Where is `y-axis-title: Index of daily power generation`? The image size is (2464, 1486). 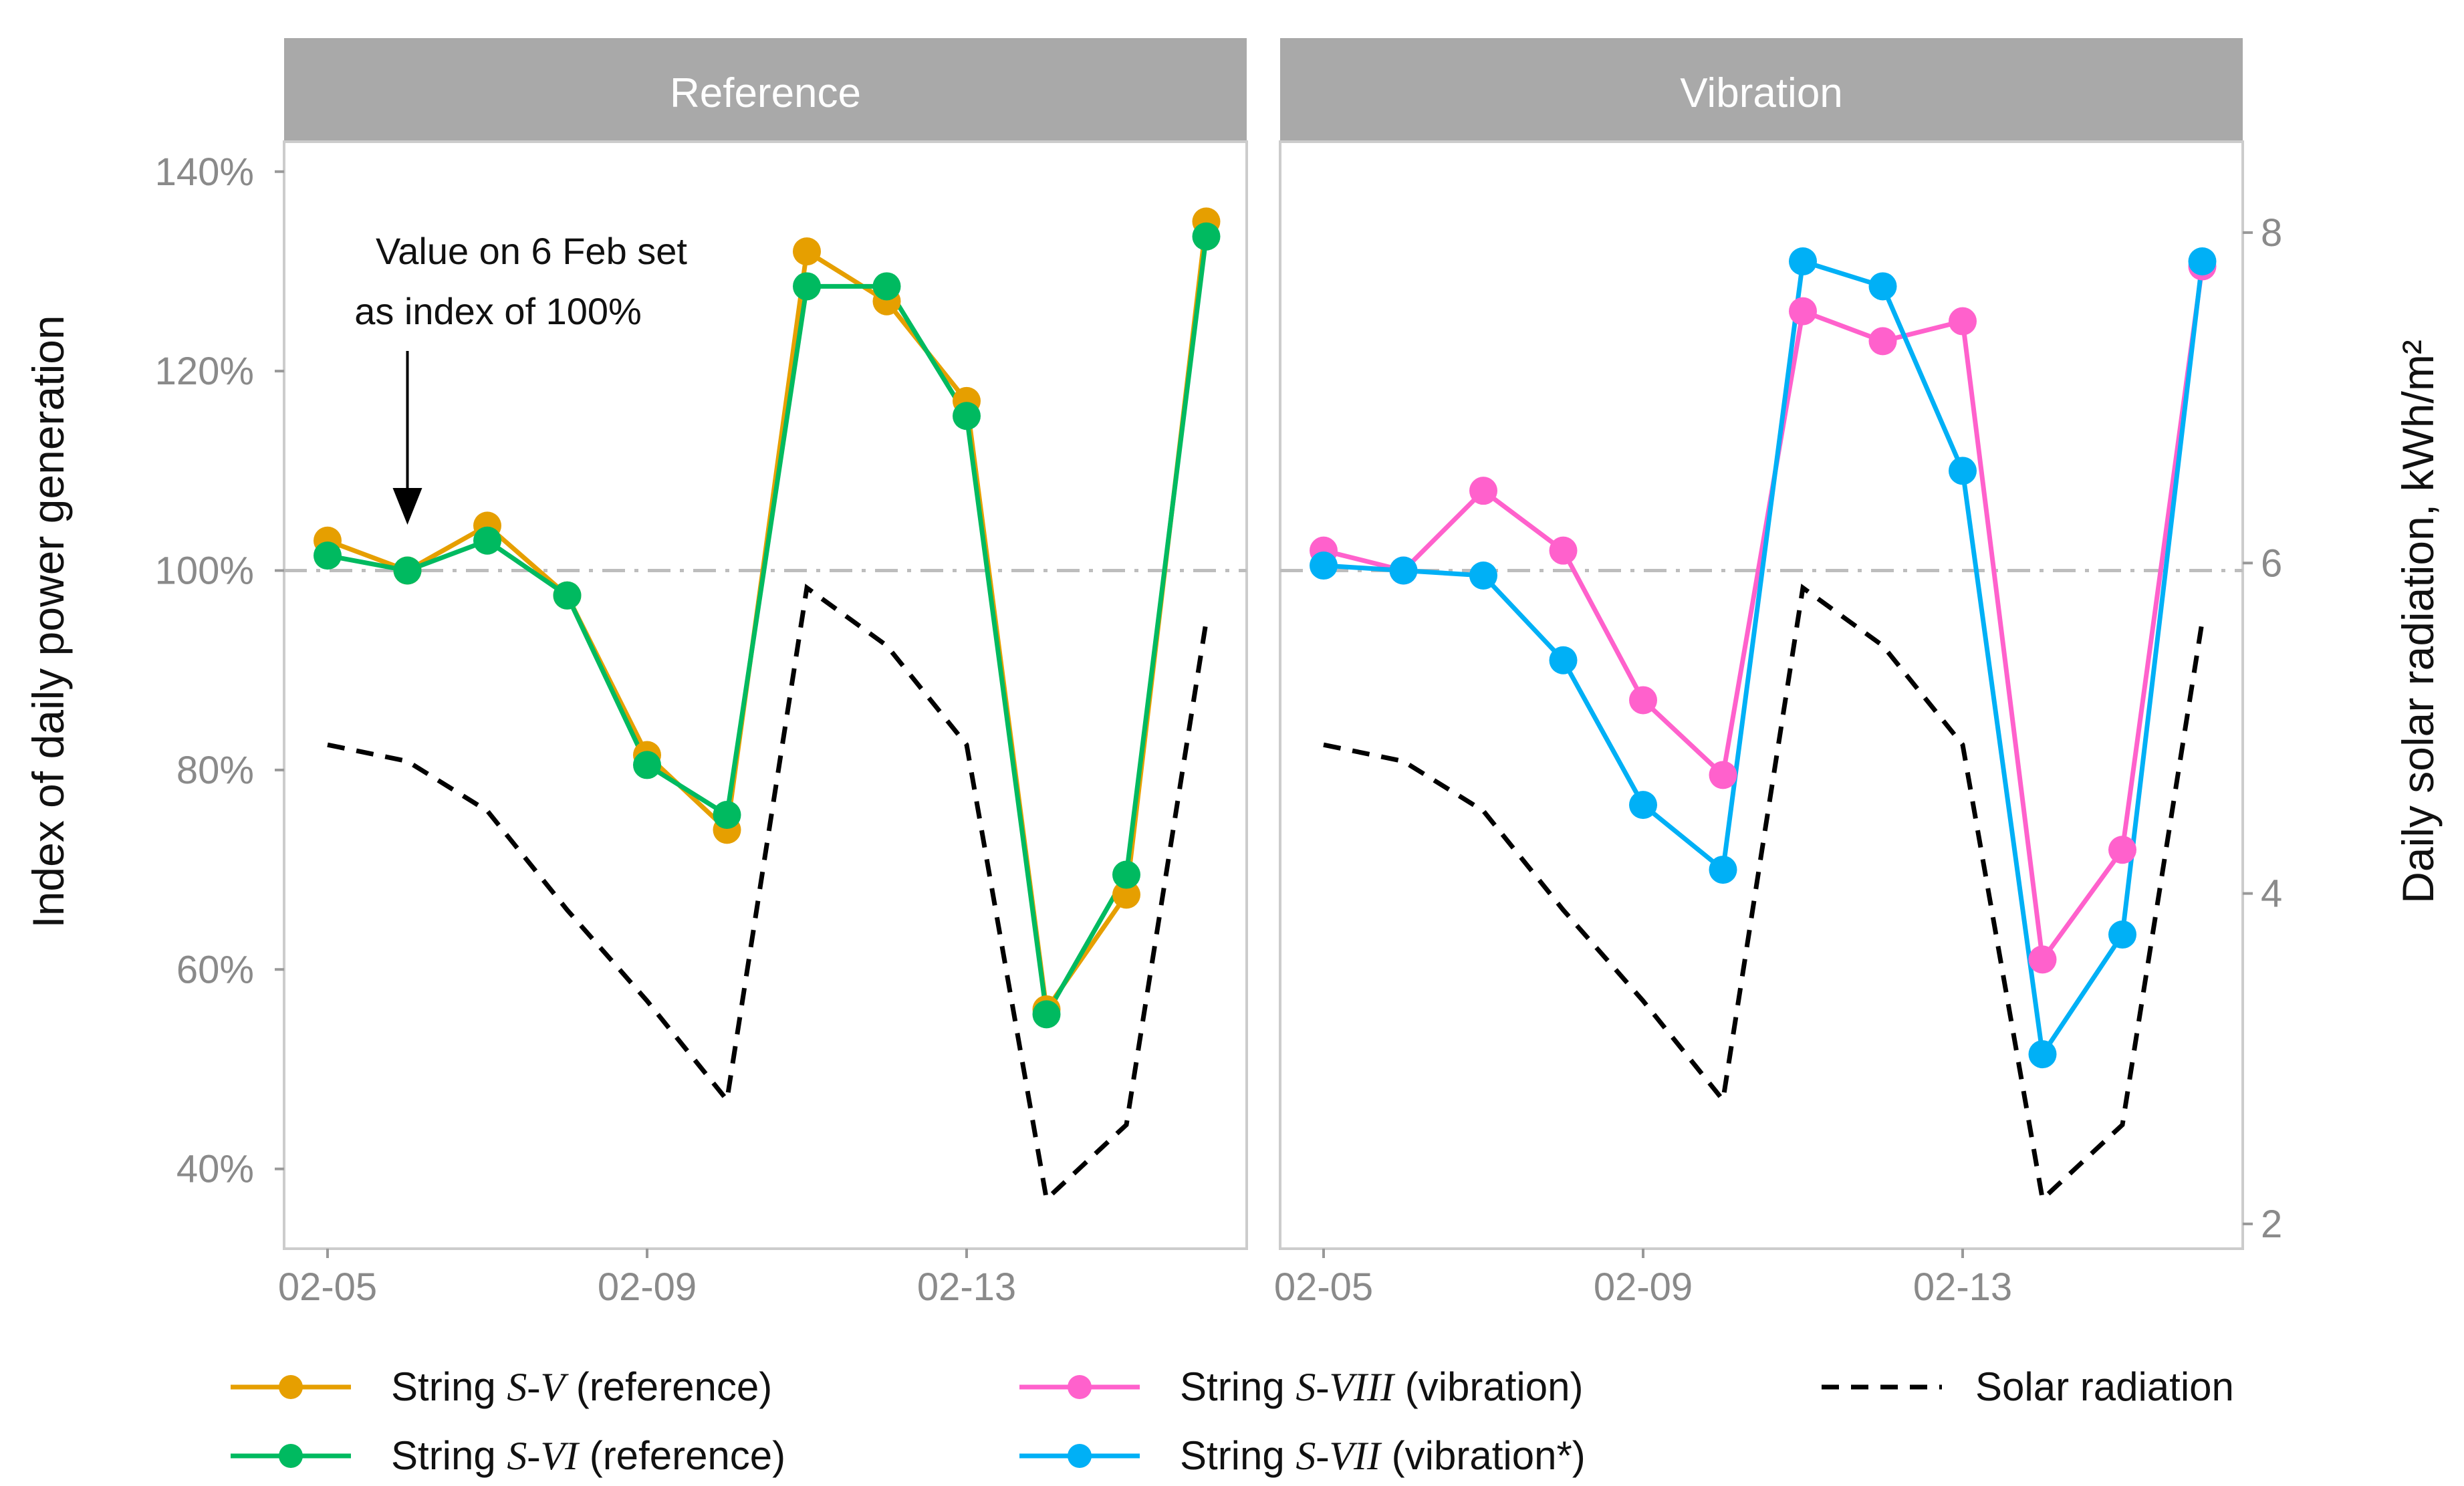
y-axis-title: Index of daily power generation is located at coordinates (48, 621).